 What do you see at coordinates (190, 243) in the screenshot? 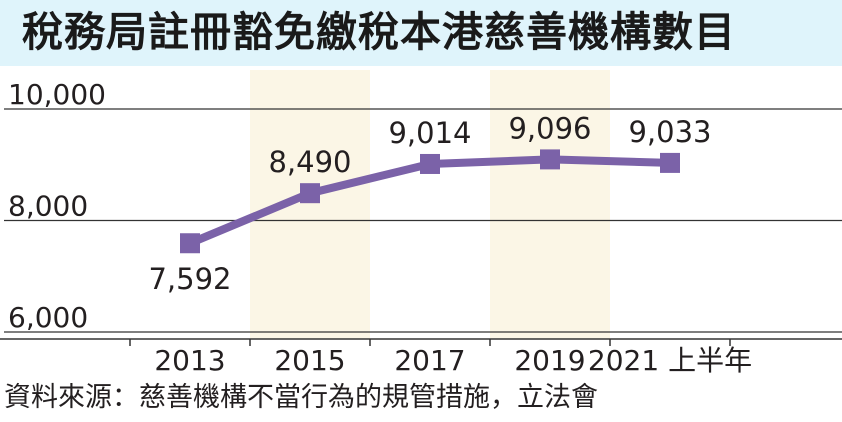
I see `data-point-2013` at bounding box center [190, 243].